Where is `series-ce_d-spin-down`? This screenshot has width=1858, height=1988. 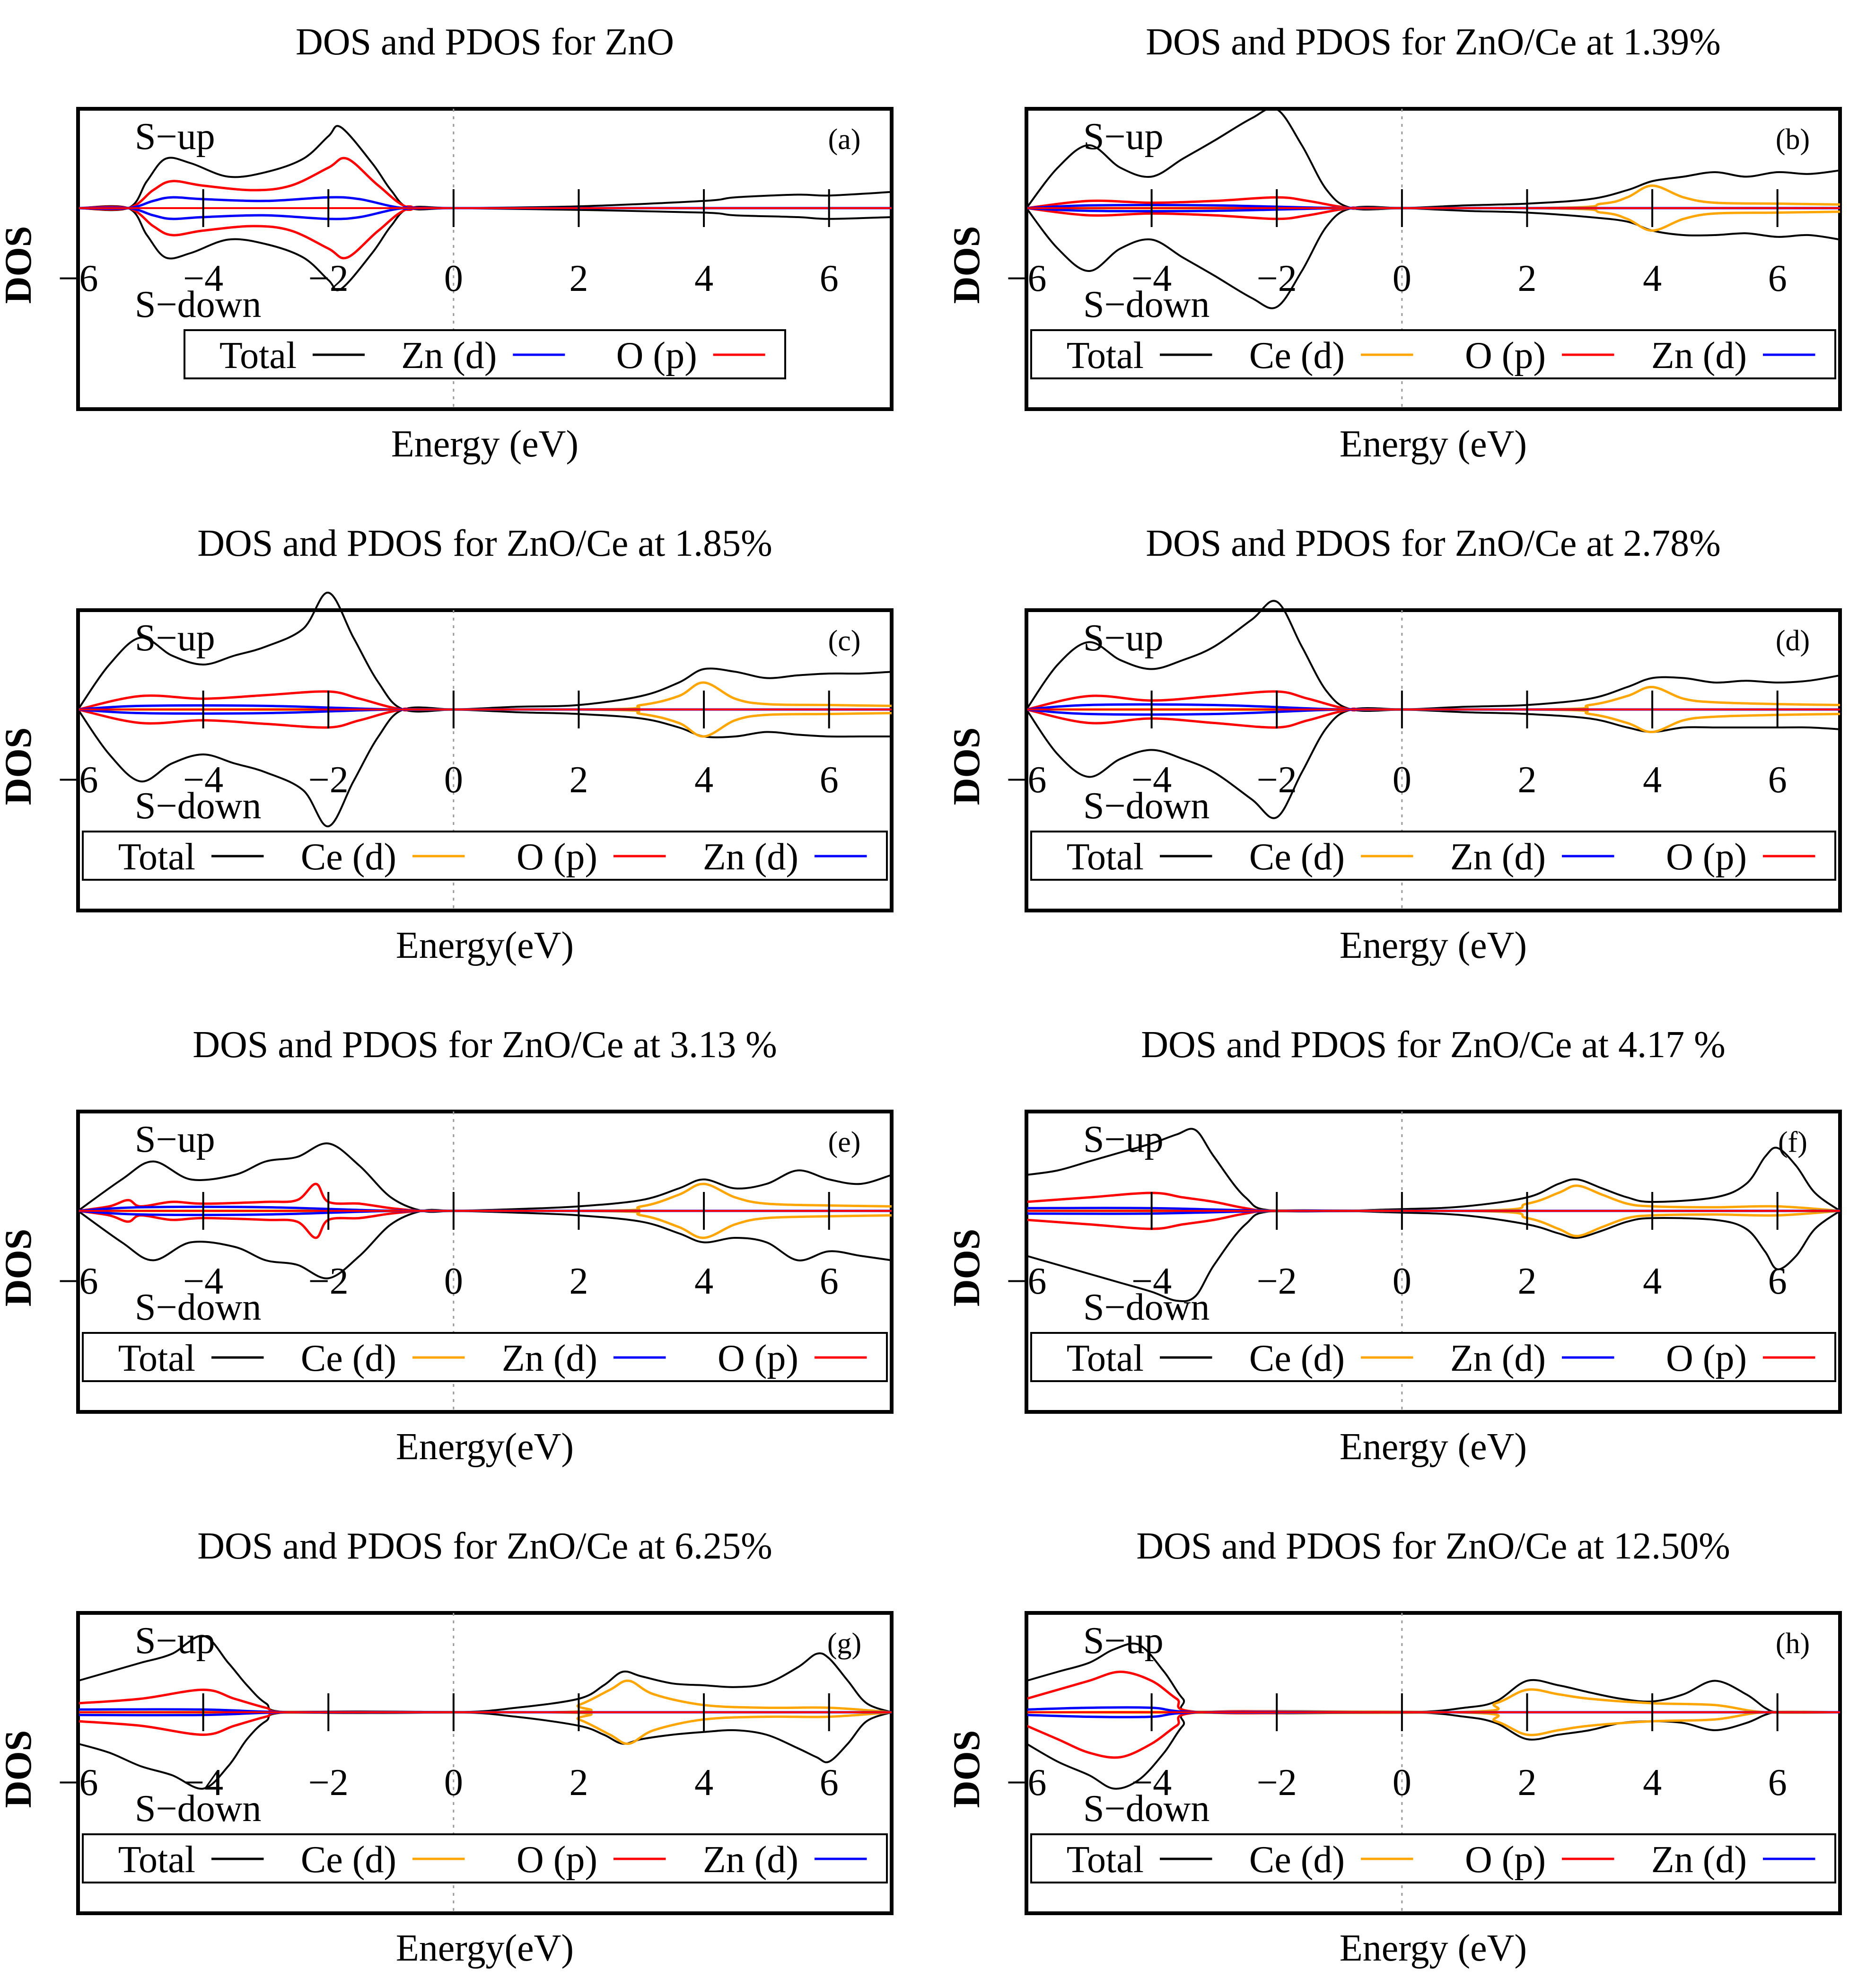
series-ce_d-spin-down is located at coordinates (1433, 721).